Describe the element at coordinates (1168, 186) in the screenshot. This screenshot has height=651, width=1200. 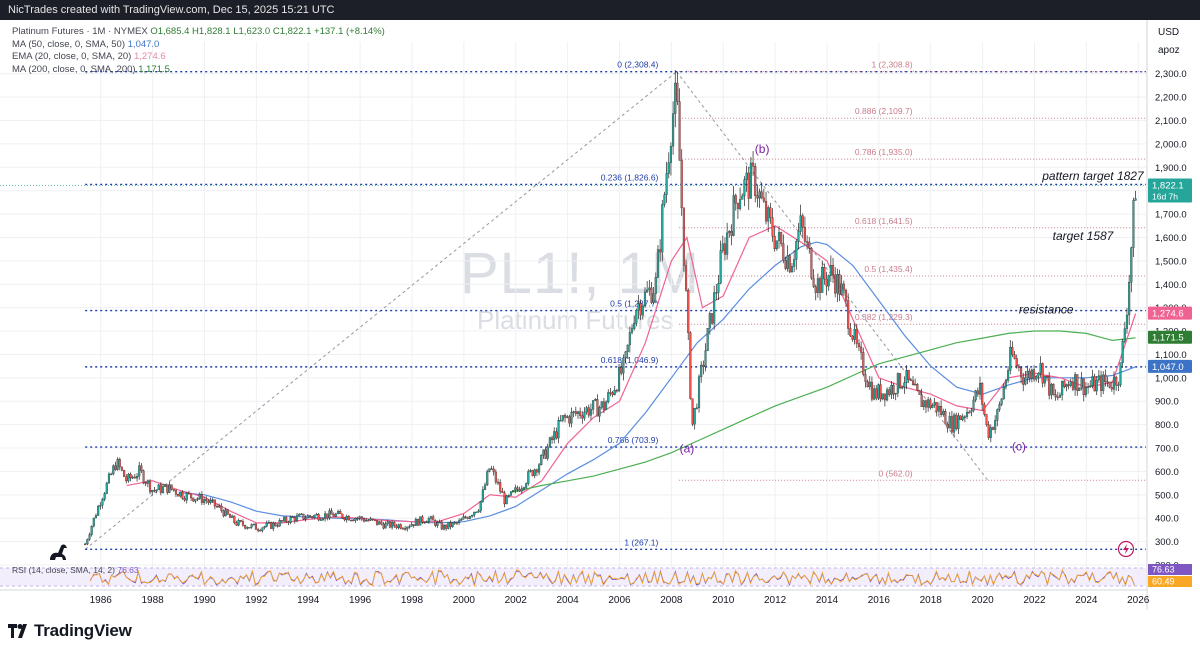
I see `price-tag-label: 1,822.1` at that location.